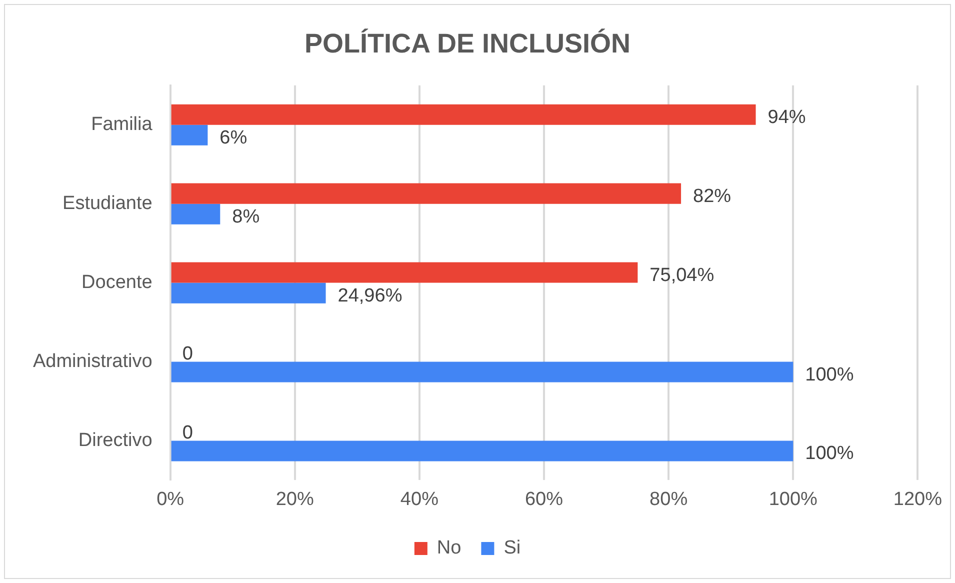 Image resolution: width=955 pixels, height=583 pixels. What do you see at coordinates (234, 137) in the screenshot?
I see `data-label: 6%` at bounding box center [234, 137].